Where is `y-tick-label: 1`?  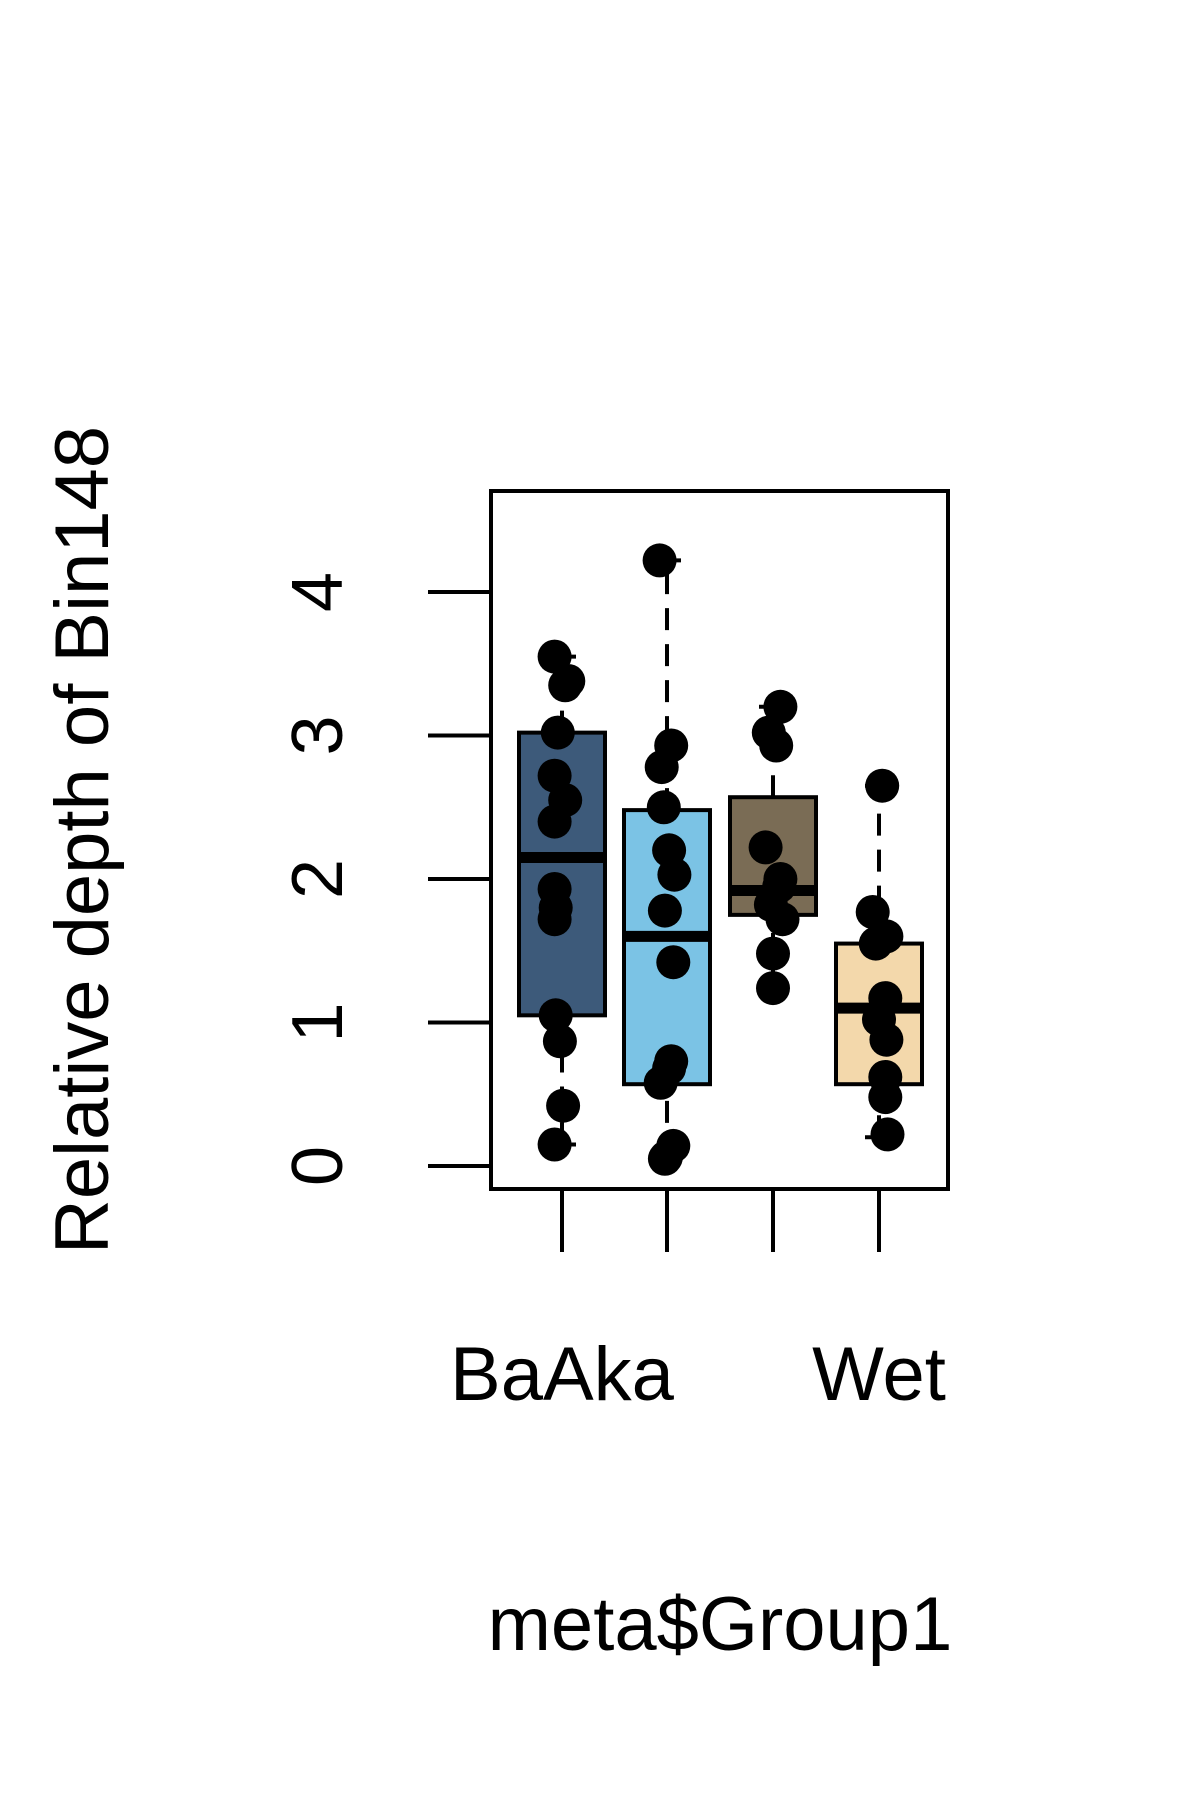
y-tick-label: 1 is located at coordinates (318, 1022).